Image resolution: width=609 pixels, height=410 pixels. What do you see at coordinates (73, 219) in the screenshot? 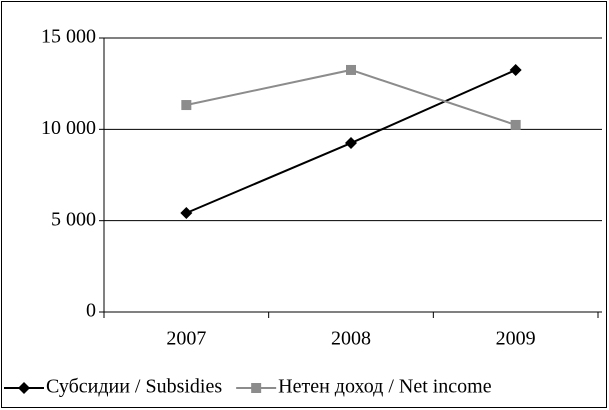
I see `y-tick-label: 5 000` at bounding box center [73, 219].